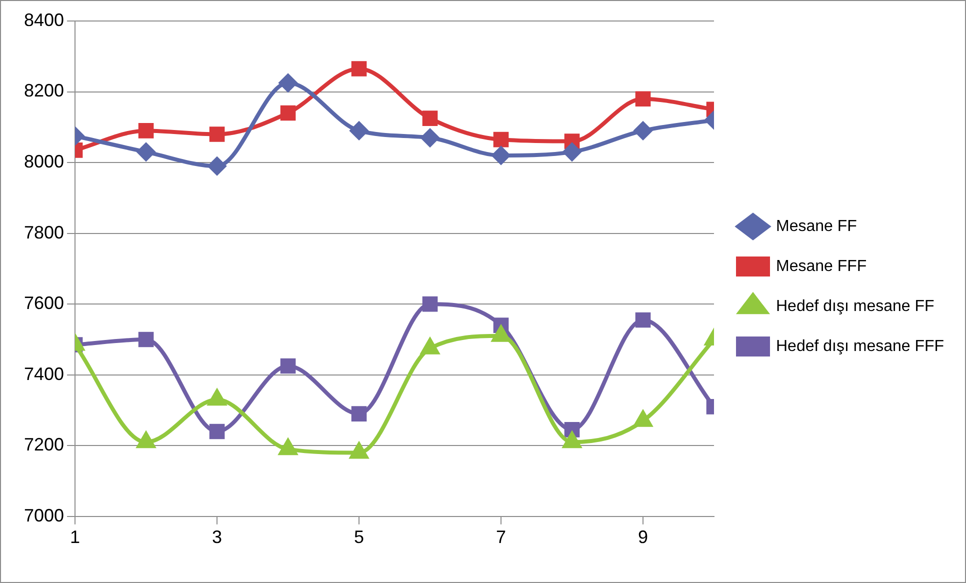 This screenshot has width=966, height=583. Describe the element at coordinates (643, 537) in the screenshot. I see `x-tick-label: 9` at that location.